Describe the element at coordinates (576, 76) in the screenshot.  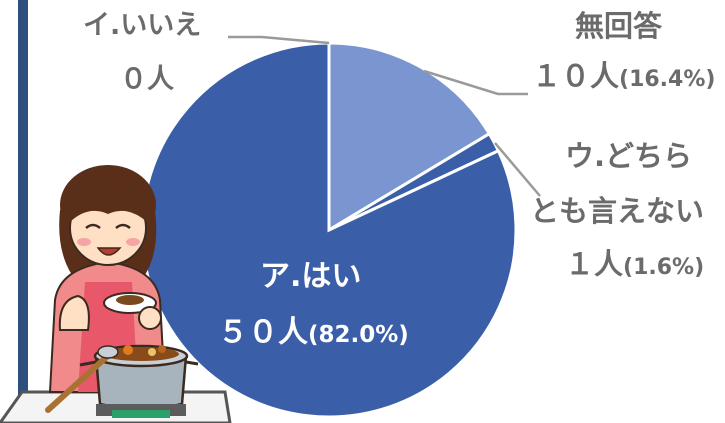
I see `noanswer-count: １０人` at that location.